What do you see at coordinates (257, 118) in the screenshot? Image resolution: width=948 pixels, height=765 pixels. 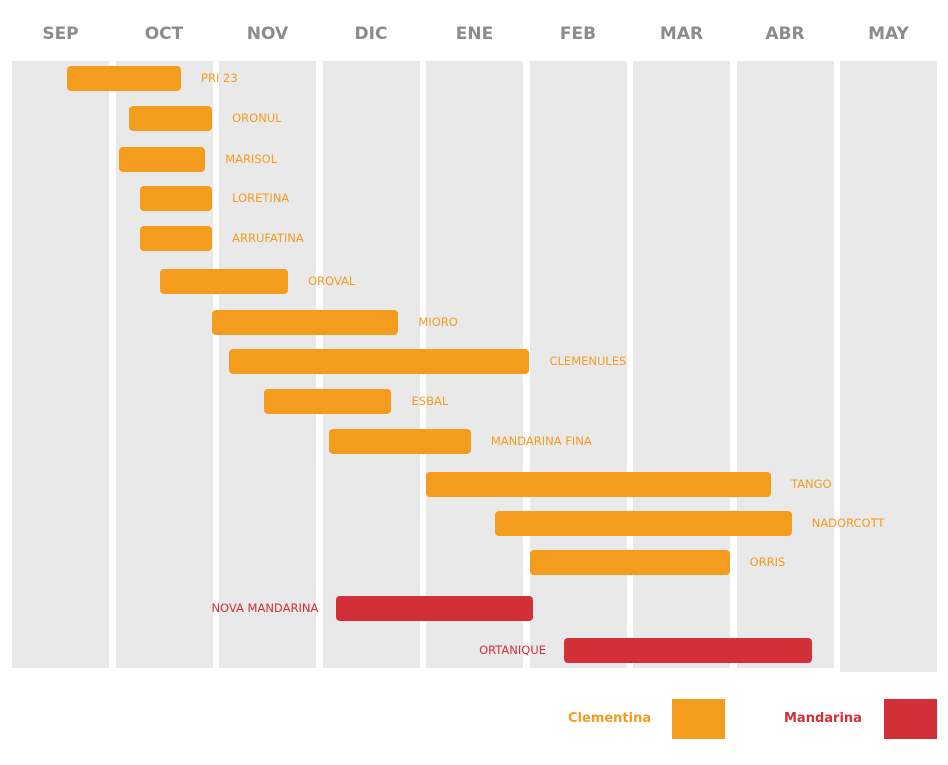 I see `bar-label: ORONUL` at bounding box center [257, 118].